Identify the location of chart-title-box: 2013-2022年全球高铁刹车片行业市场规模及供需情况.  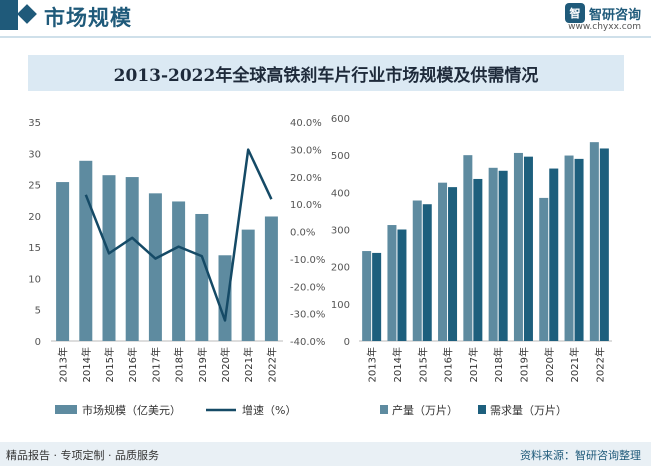
(326, 73).